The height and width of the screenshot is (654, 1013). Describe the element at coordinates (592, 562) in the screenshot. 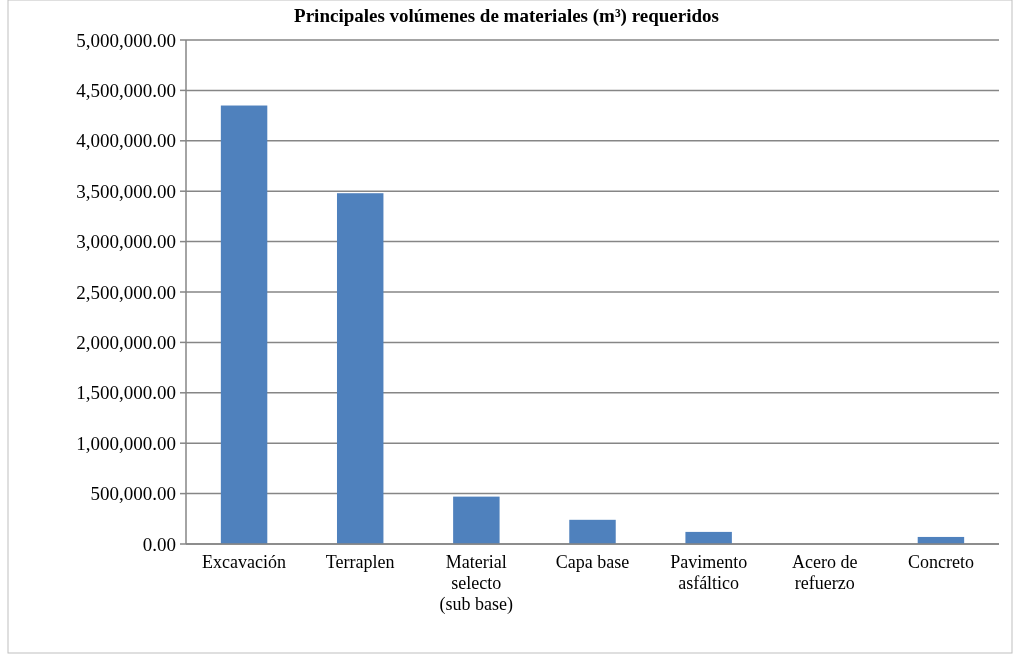

I see `x-tick-label: Capa base` at that location.